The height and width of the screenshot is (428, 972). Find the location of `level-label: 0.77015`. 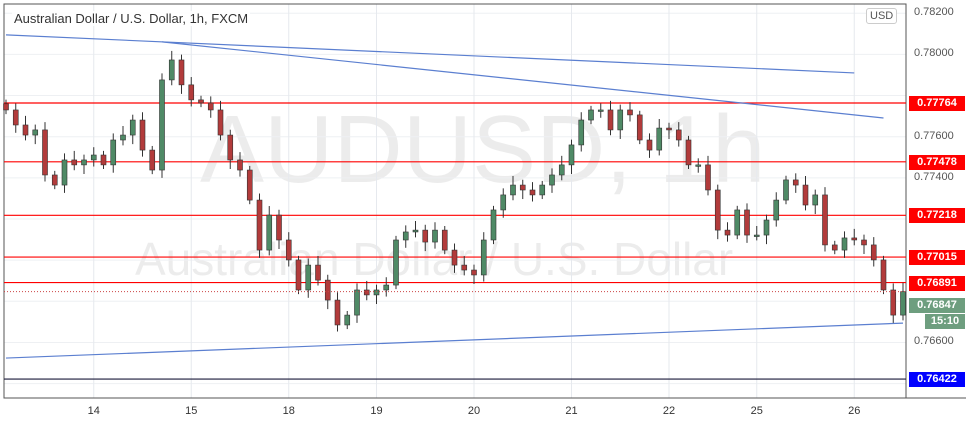

level-label: 0.77015 is located at coordinates (937, 258).